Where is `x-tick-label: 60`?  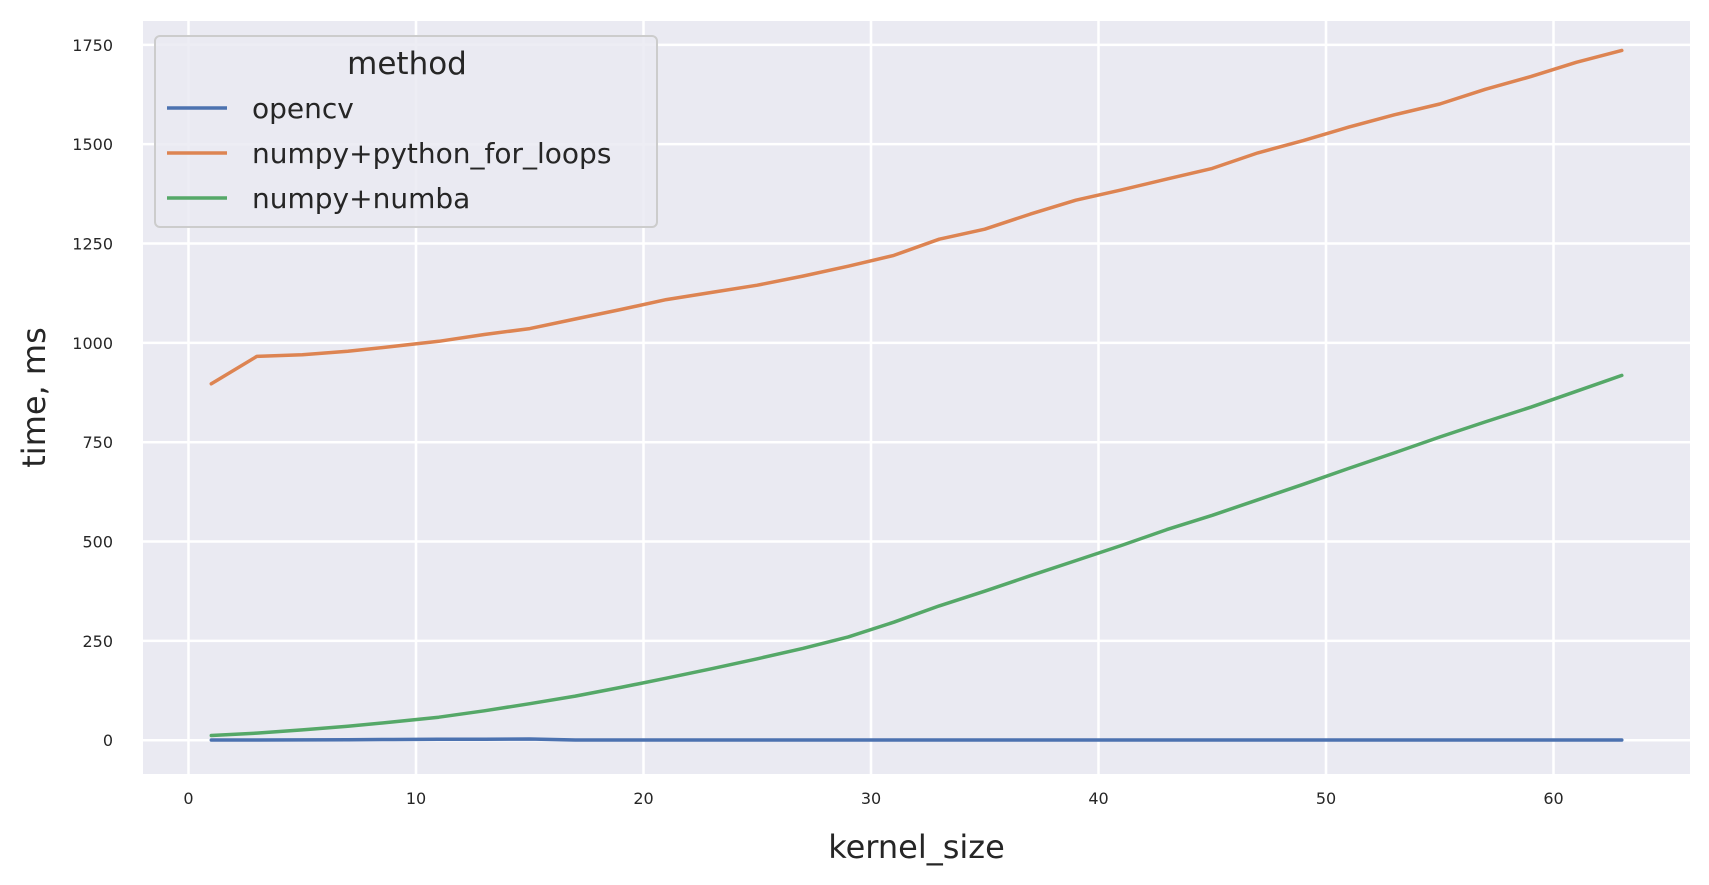
x-tick-label: 60 is located at coordinates (1553, 798).